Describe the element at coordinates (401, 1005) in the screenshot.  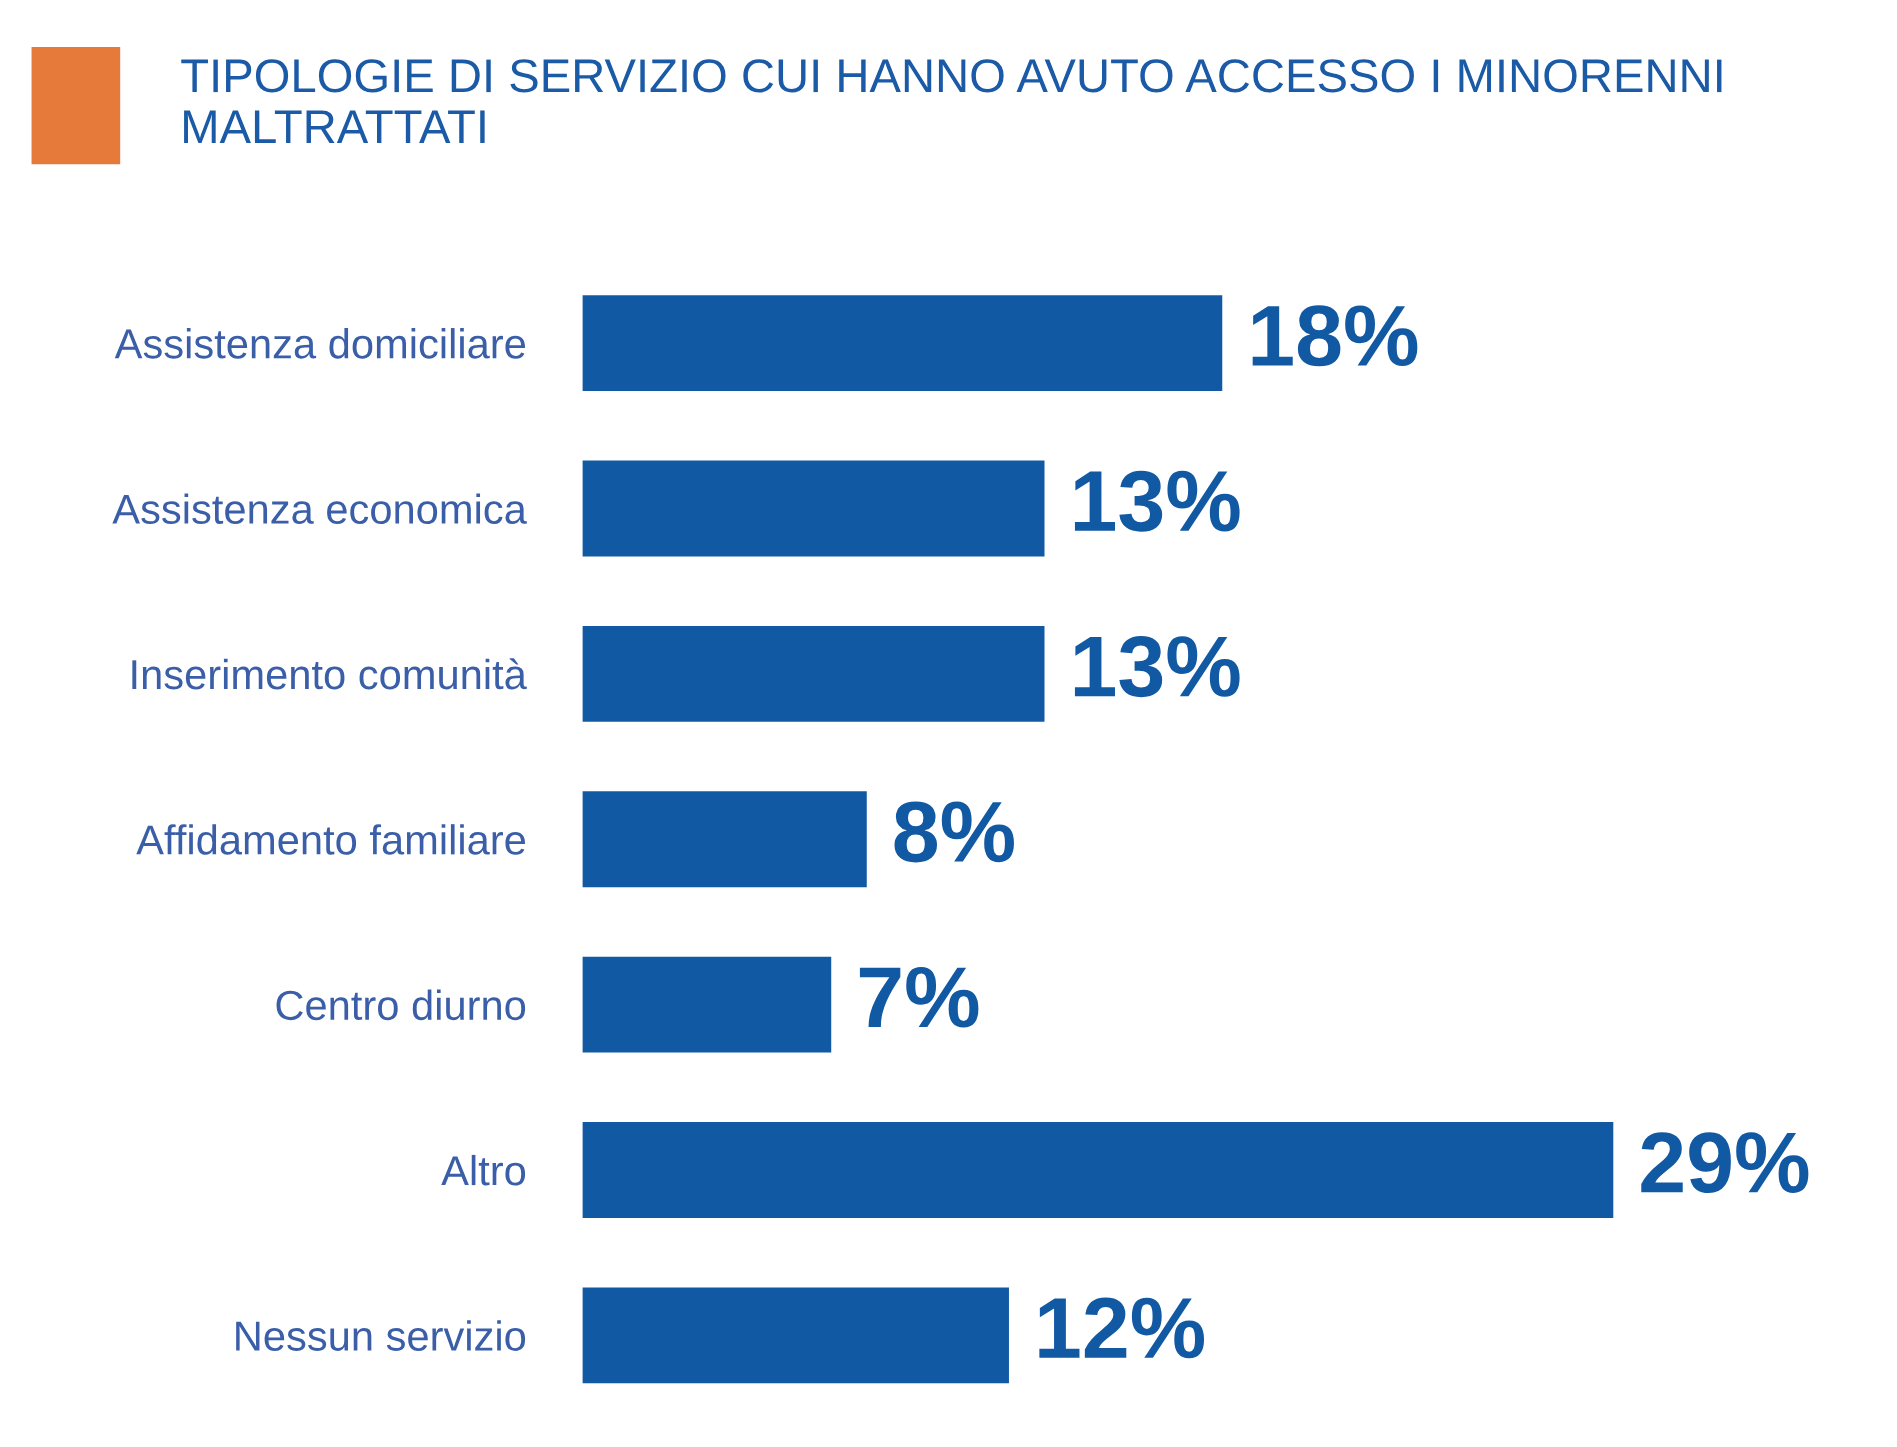
I see `y-tick-label: Centro diurno` at that location.